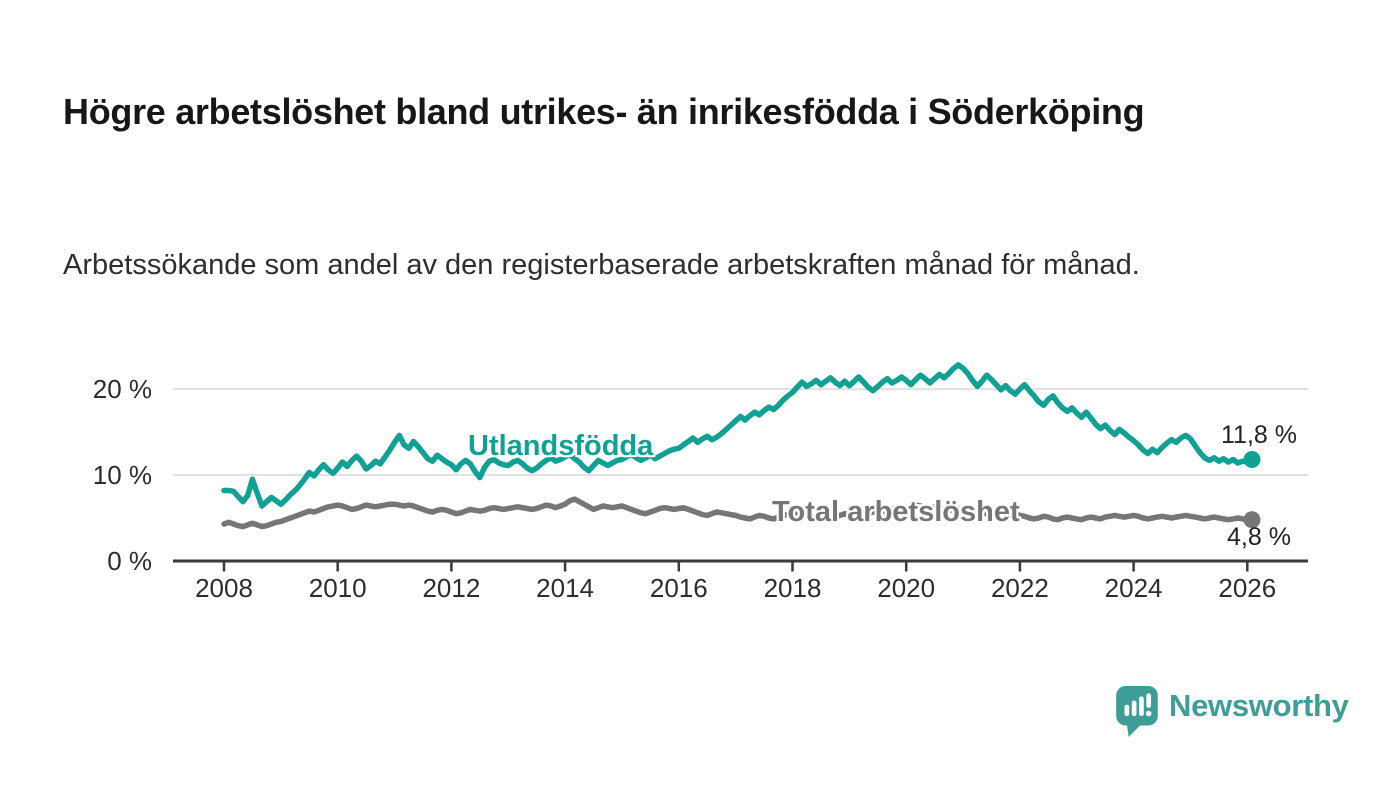 The width and height of the screenshot is (1400, 794). Describe the element at coordinates (1137, 711) in the screenshot. I see `speech-bubble-bar-chart-icon` at that location.